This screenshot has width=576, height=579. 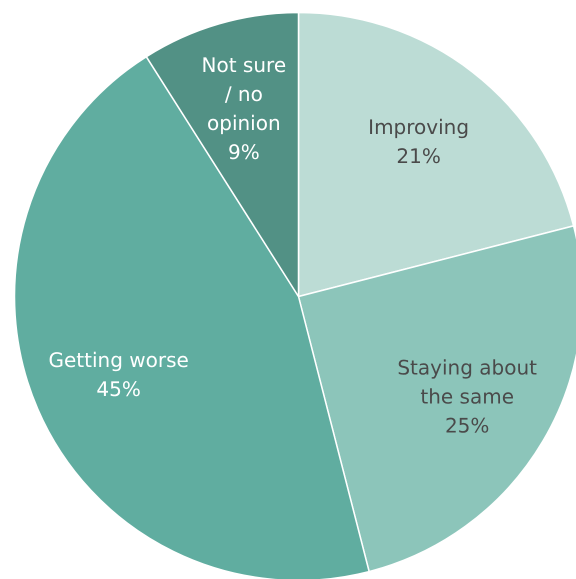 What do you see at coordinates (467, 381) in the screenshot?
I see `slice-label: Staying about the same` at bounding box center [467, 381].